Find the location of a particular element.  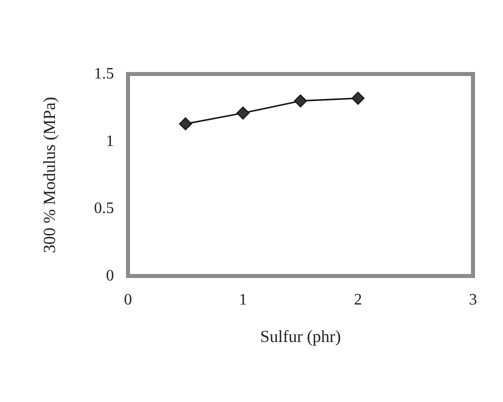

y-axis-title: 300 % Modulus (MPa) is located at coordinates (49, 175).